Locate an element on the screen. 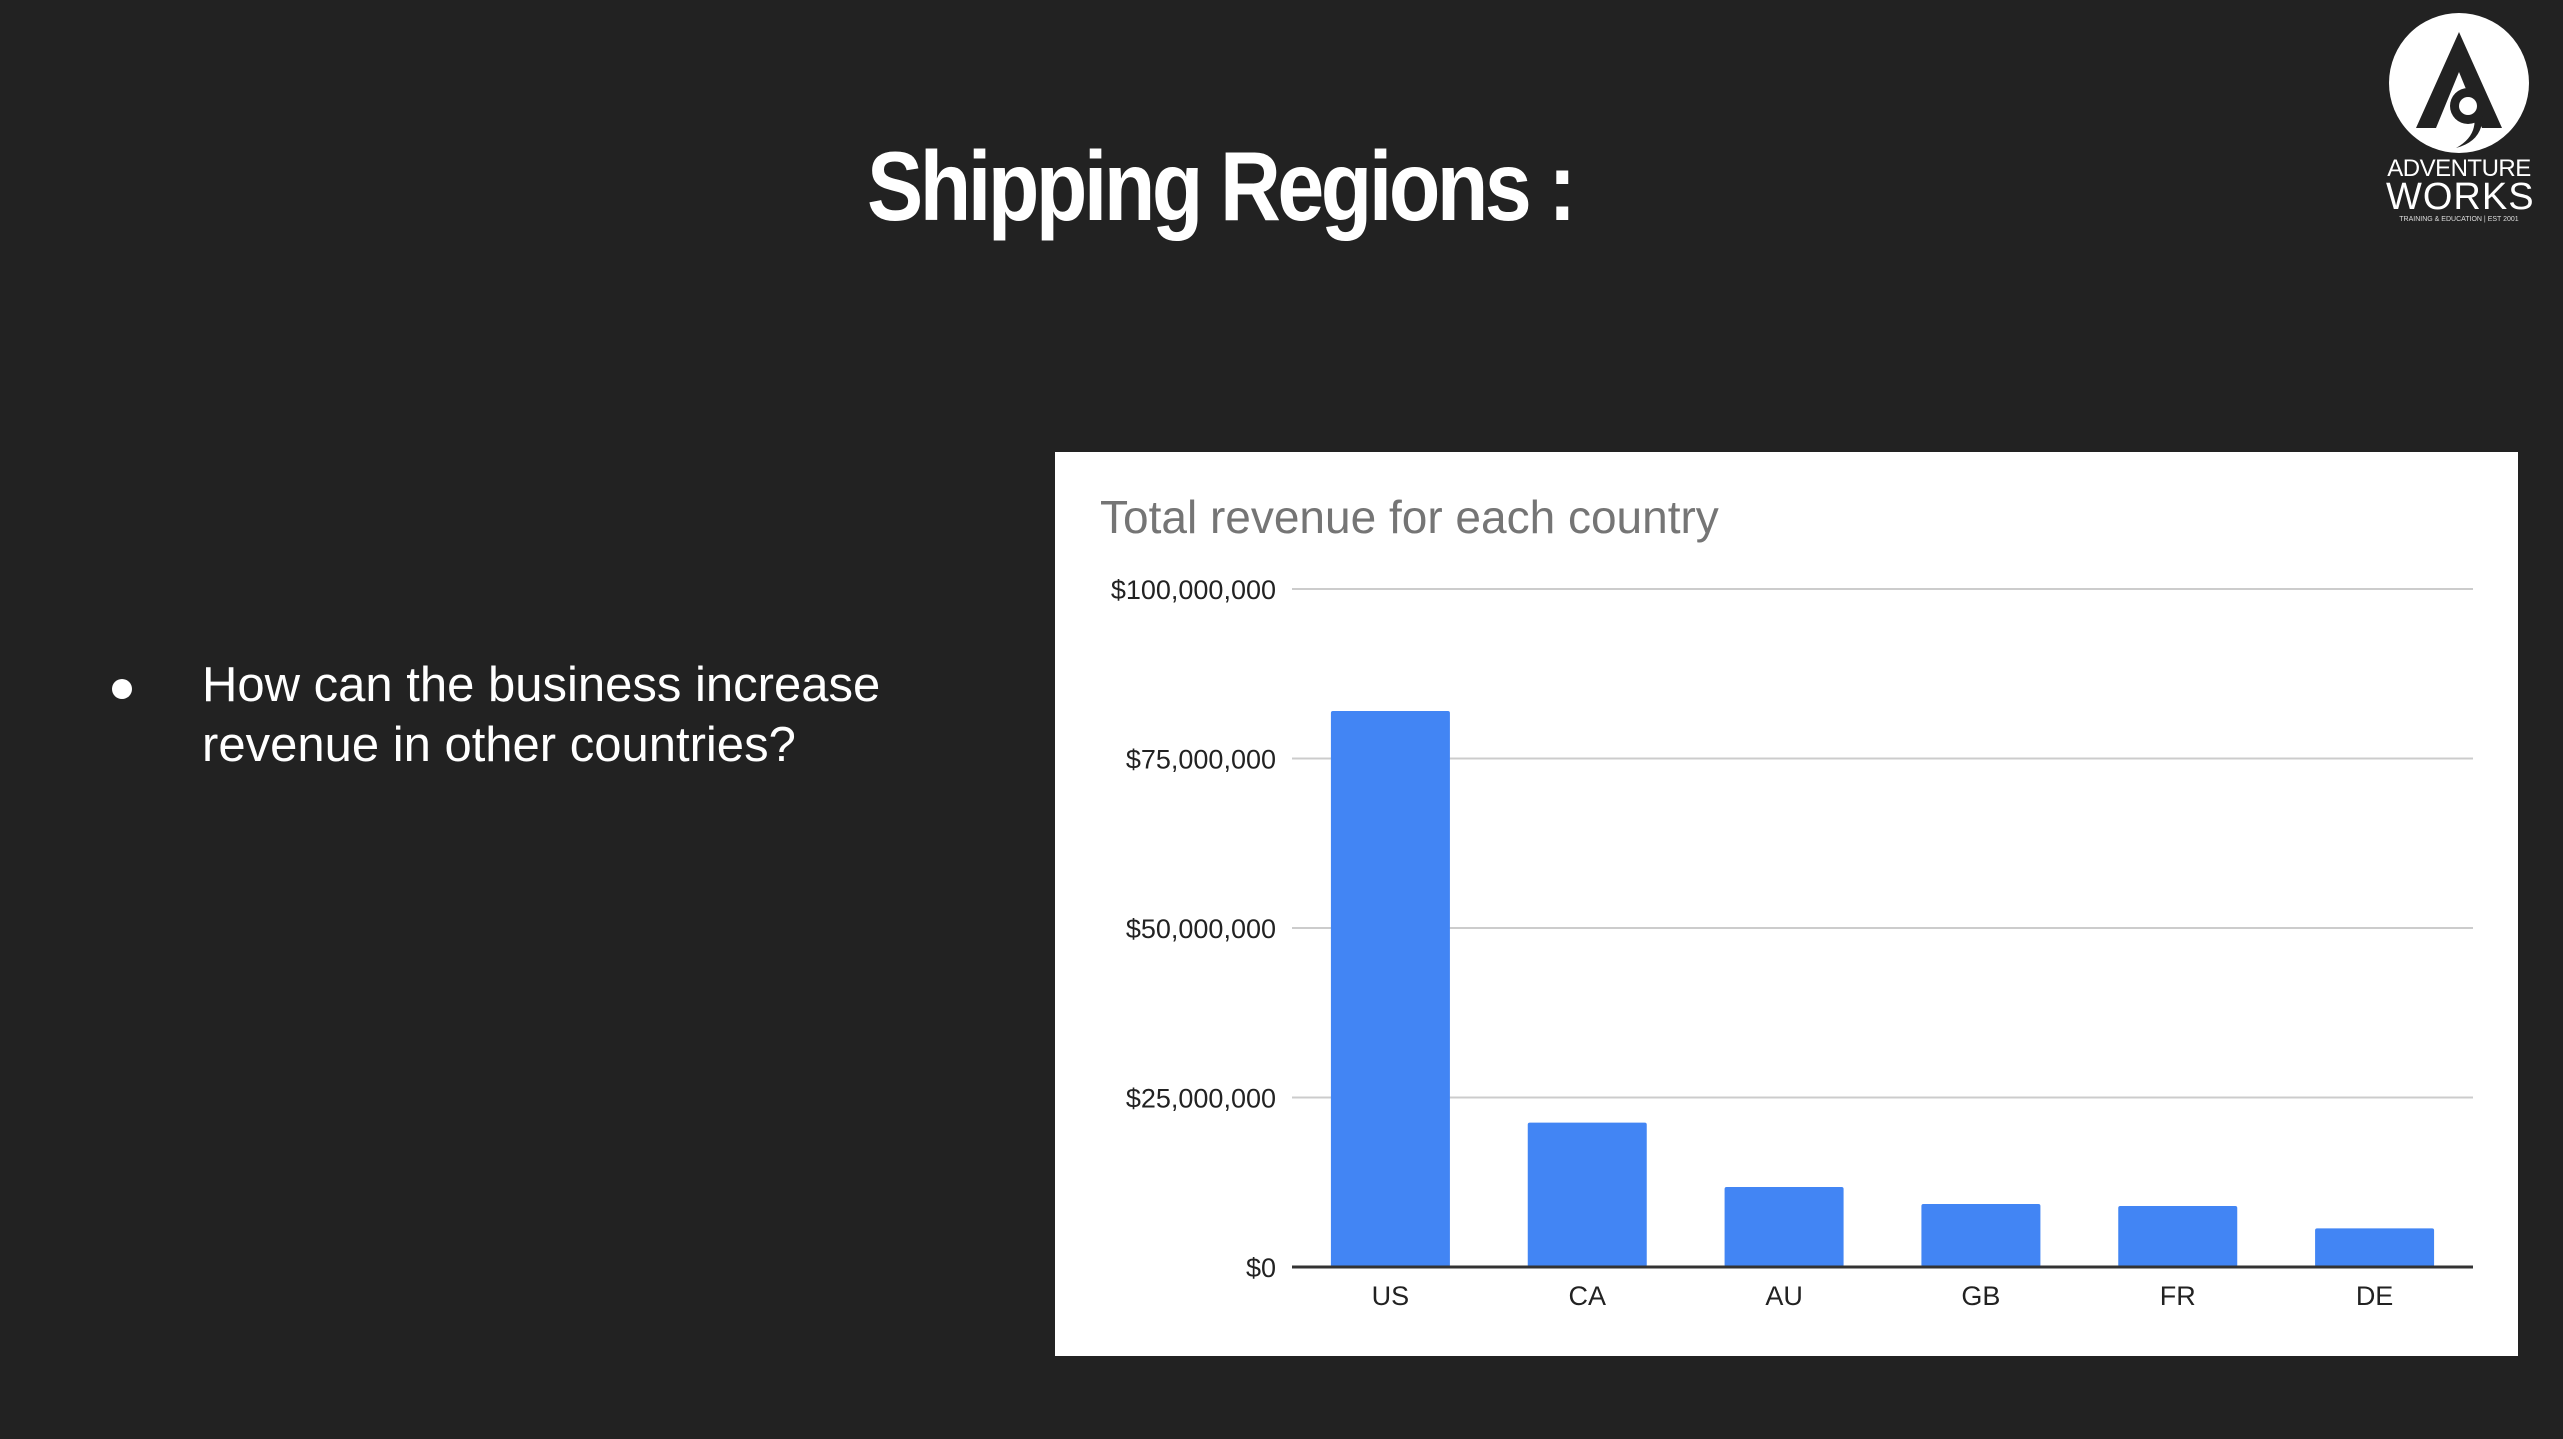  logo-text-tagline: TRAINING & EDUCATION | EST 2001 is located at coordinates (2459, 219).